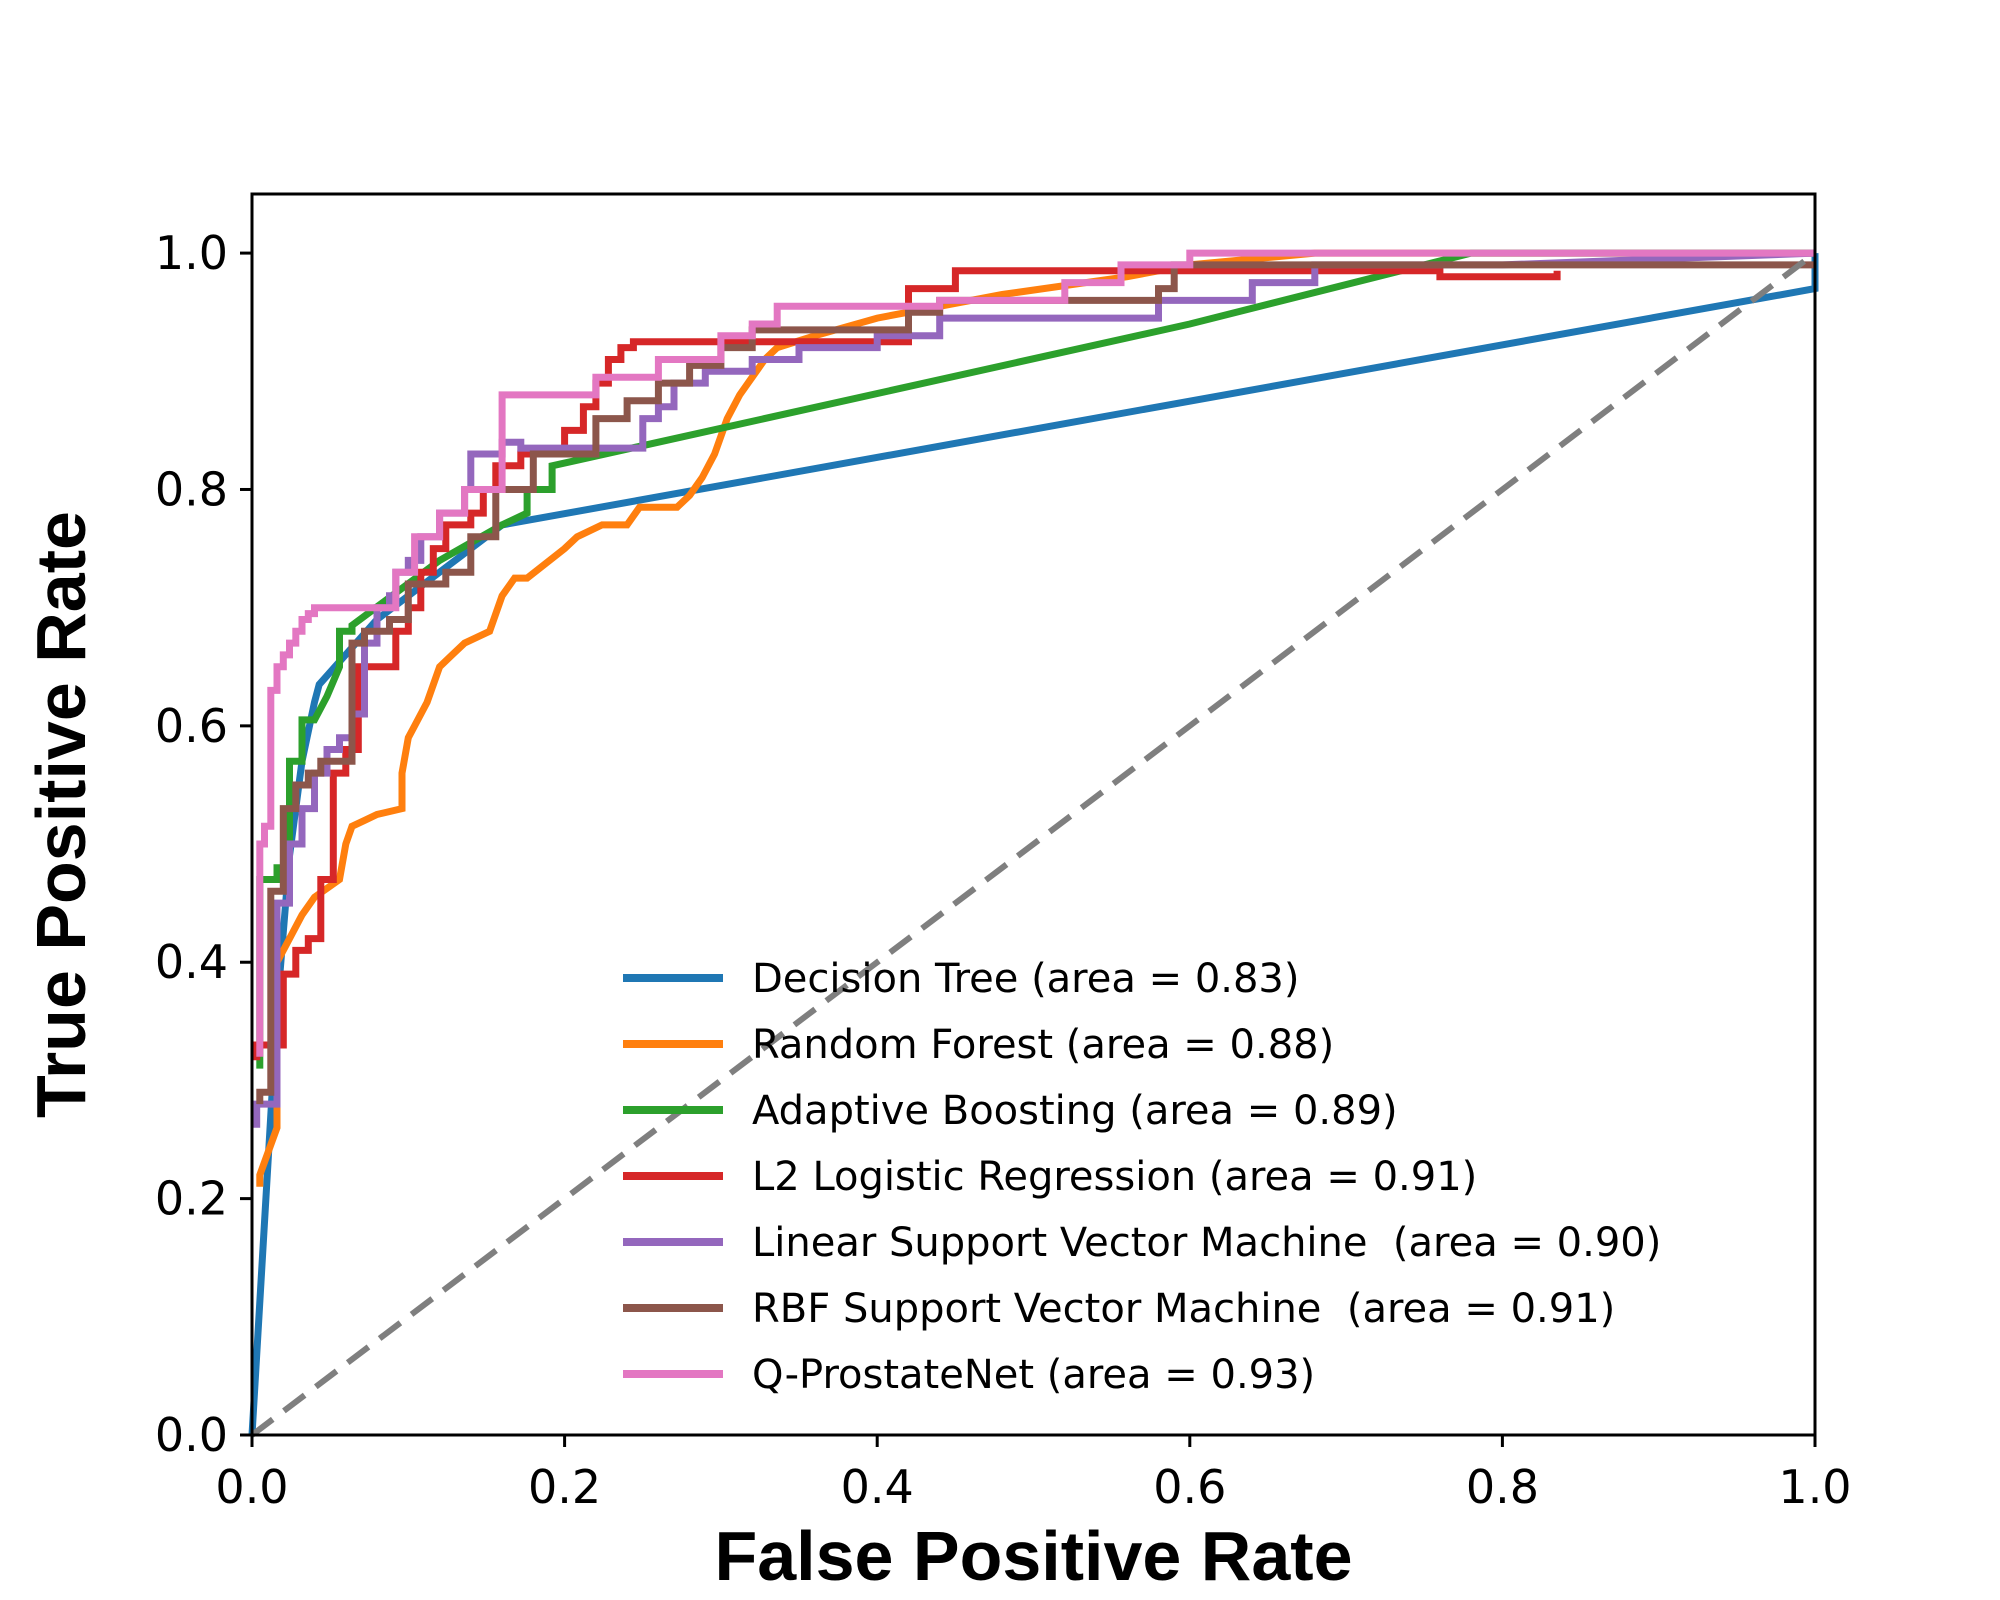 This screenshot has height=1600, width=2000. What do you see at coordinates (1033, 1375) in the screenshot?
I see `legend-label-7: Q-ProstateNet (area = 0.93)` at bounding box center [1033, 1375].